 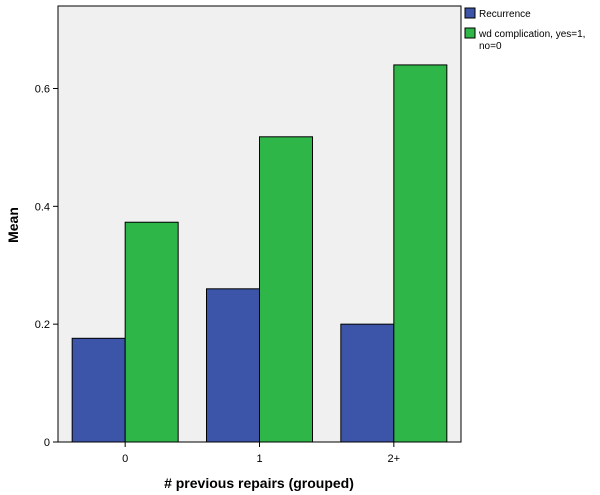 What do you see at coordinates (259, 483) in the screenshot?
I see `x-axis-title: # previous repairs (grouped)` at bounding box center [259, 483].